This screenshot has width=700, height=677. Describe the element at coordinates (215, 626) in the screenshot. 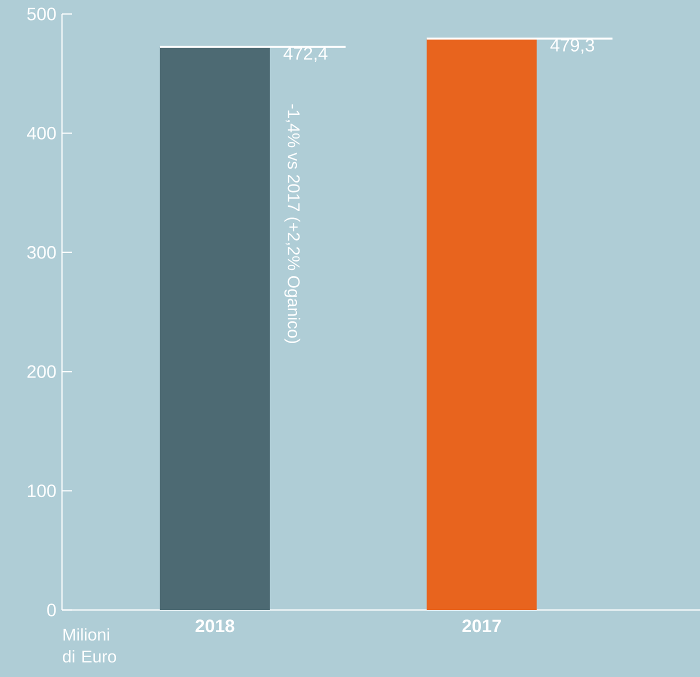

I see `x-tick-label: 2018` at that location.